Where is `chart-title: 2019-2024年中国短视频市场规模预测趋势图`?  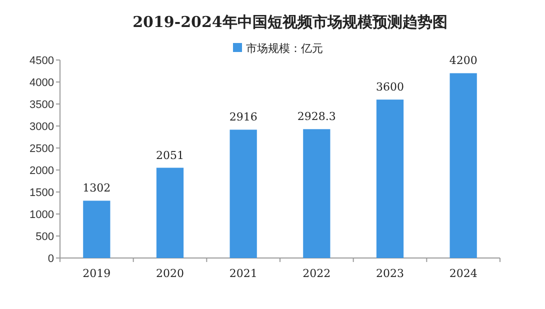
chart-title: 2019-2024年中国短视频市场规模预测趋势图 is located at coordinates (290, 22).